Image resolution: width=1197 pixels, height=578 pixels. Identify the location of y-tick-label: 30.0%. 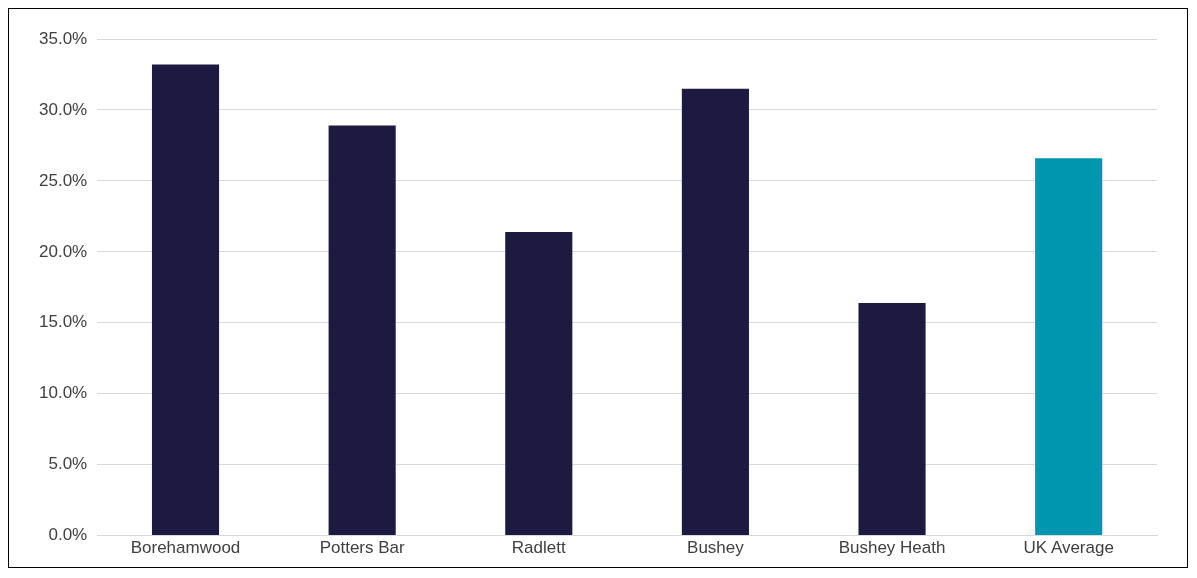
(63, 109).